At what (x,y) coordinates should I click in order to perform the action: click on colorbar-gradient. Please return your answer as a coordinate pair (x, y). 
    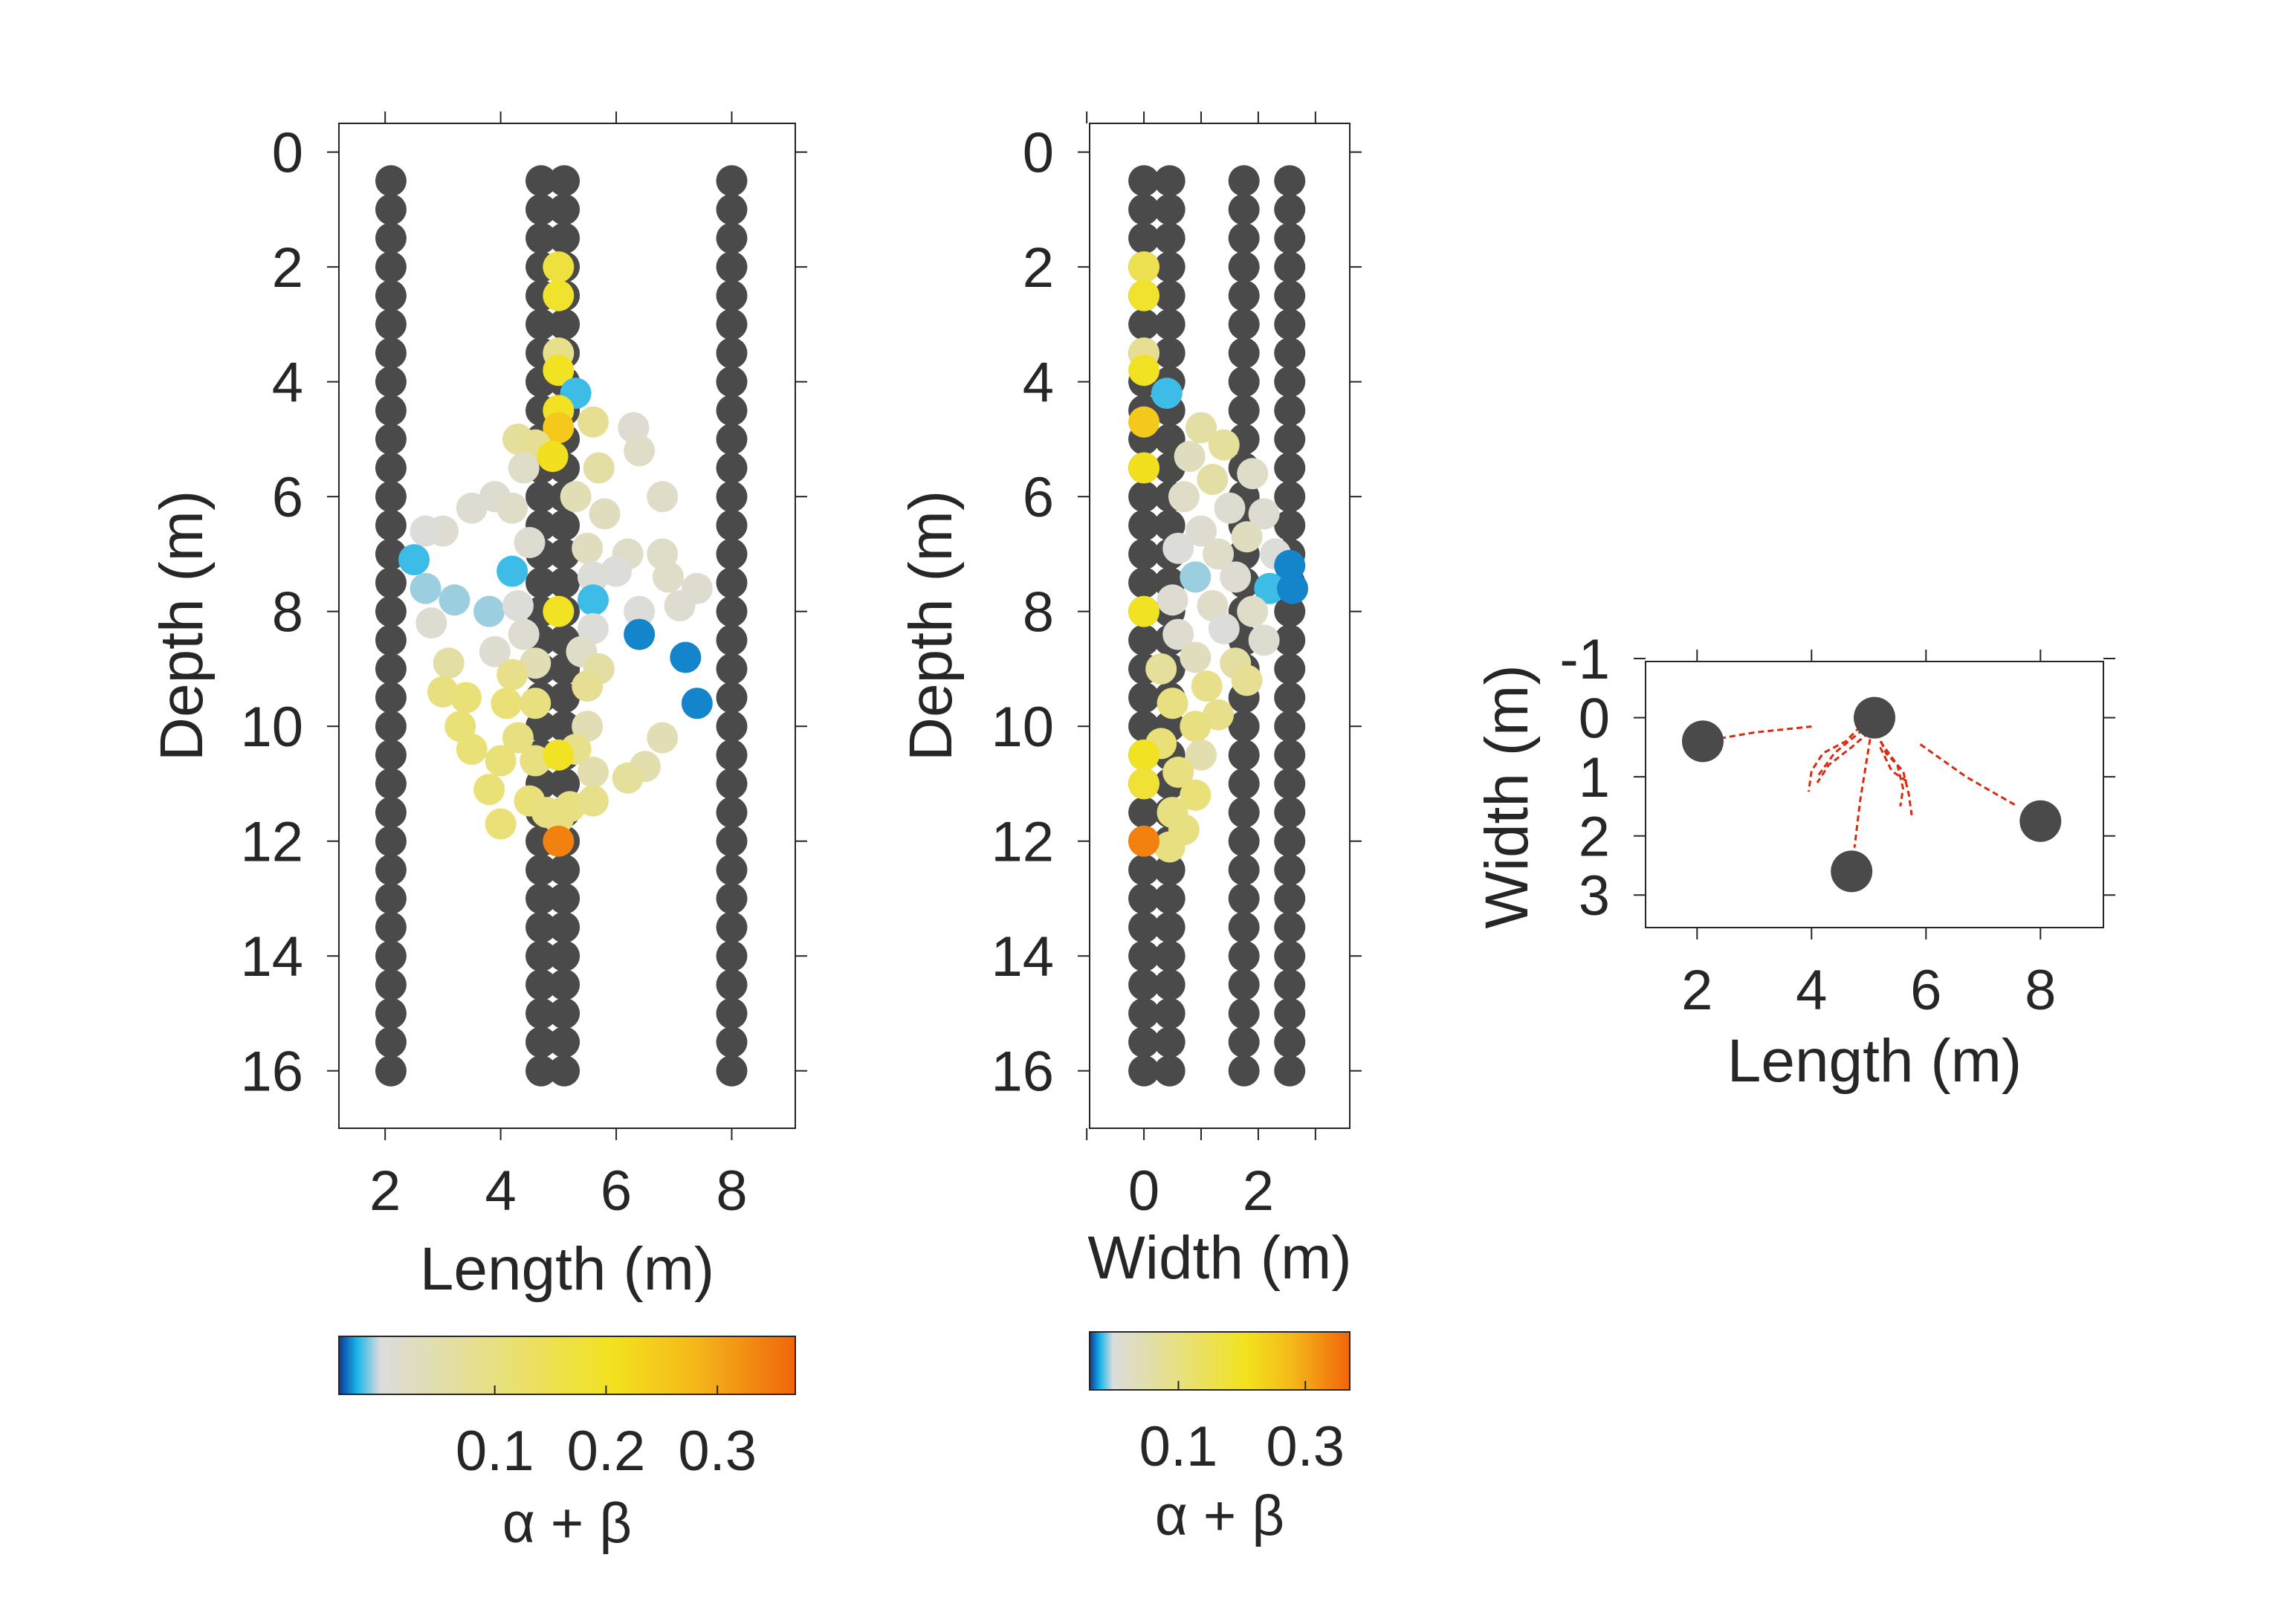
    Looking at the image, I should click on (567, 1366).